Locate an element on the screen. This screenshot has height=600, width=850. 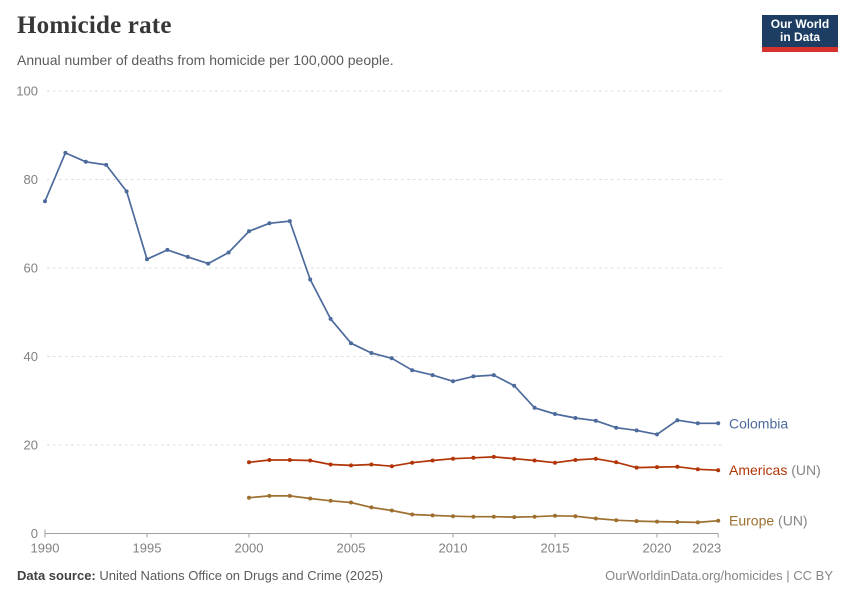
license-credit: OurWorldinData.org/homicides | CC BY is located at coordinates (719, 575).